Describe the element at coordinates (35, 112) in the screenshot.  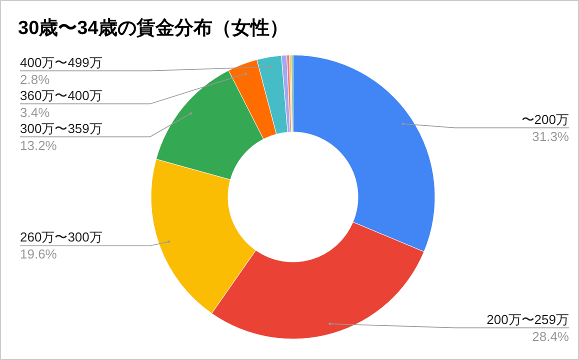
I see `data-label: 3.4%` at that location.